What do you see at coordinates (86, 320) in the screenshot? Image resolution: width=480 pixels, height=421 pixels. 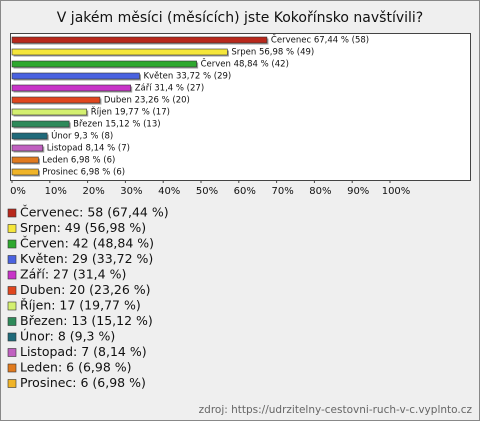 I see `legend-label: Březen: 13 (15,12 %)` at bounding box center [86, 320].